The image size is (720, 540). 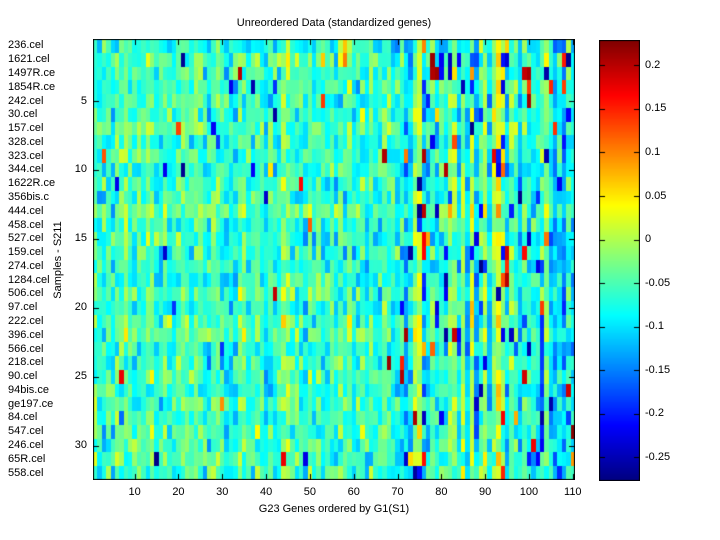 I want to click on y-tick-label: 10, so click(x=80, y=169).